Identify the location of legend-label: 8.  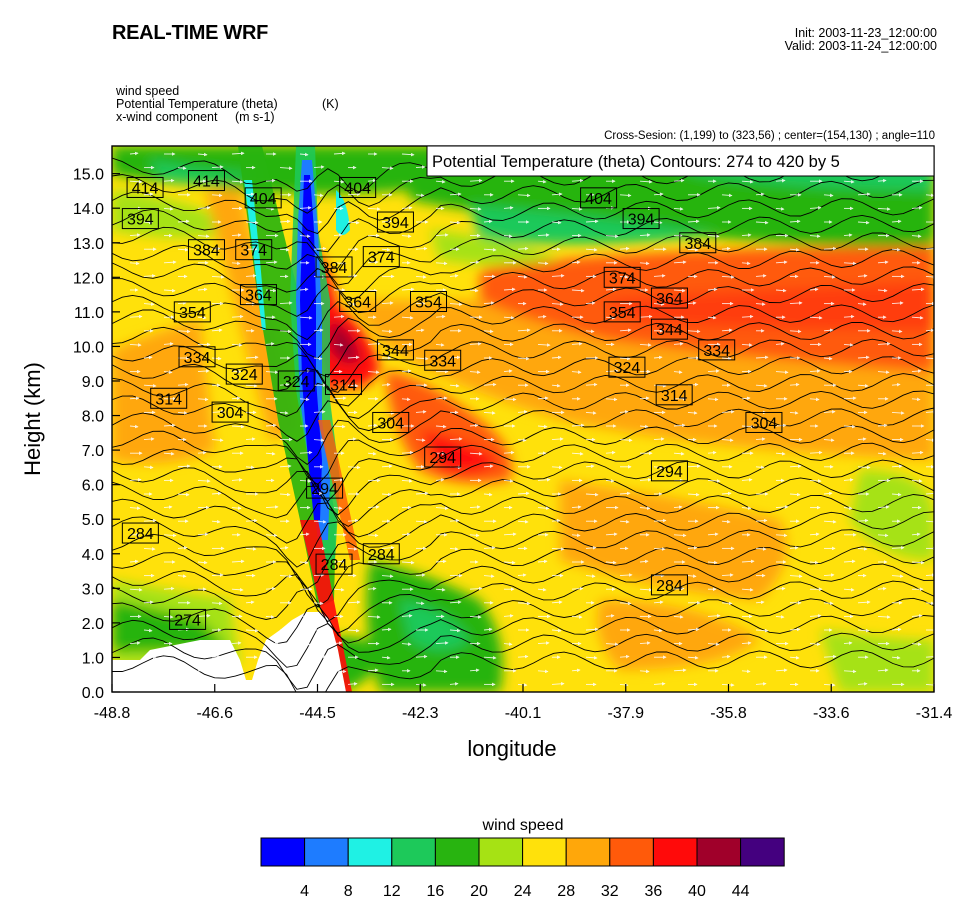
(348, 891).